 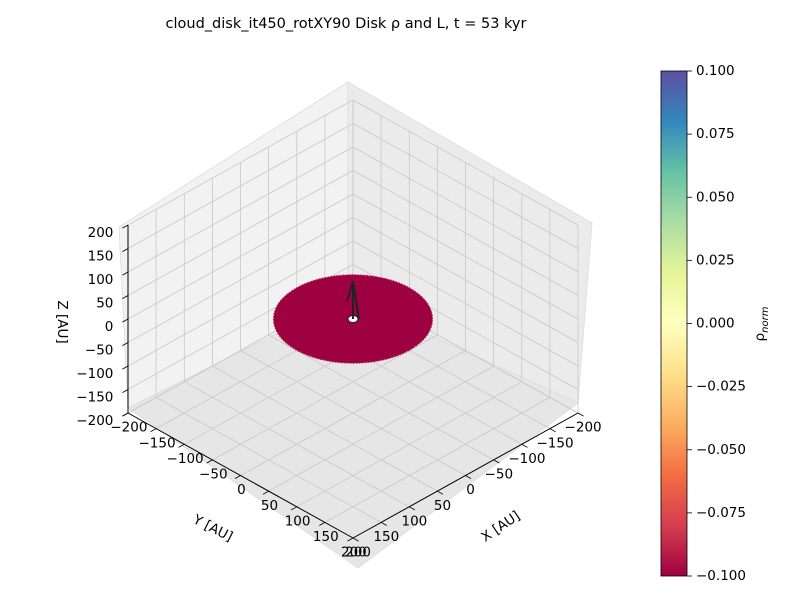 I want to click on y-tick-label: −50, so click(x=499, y=475).